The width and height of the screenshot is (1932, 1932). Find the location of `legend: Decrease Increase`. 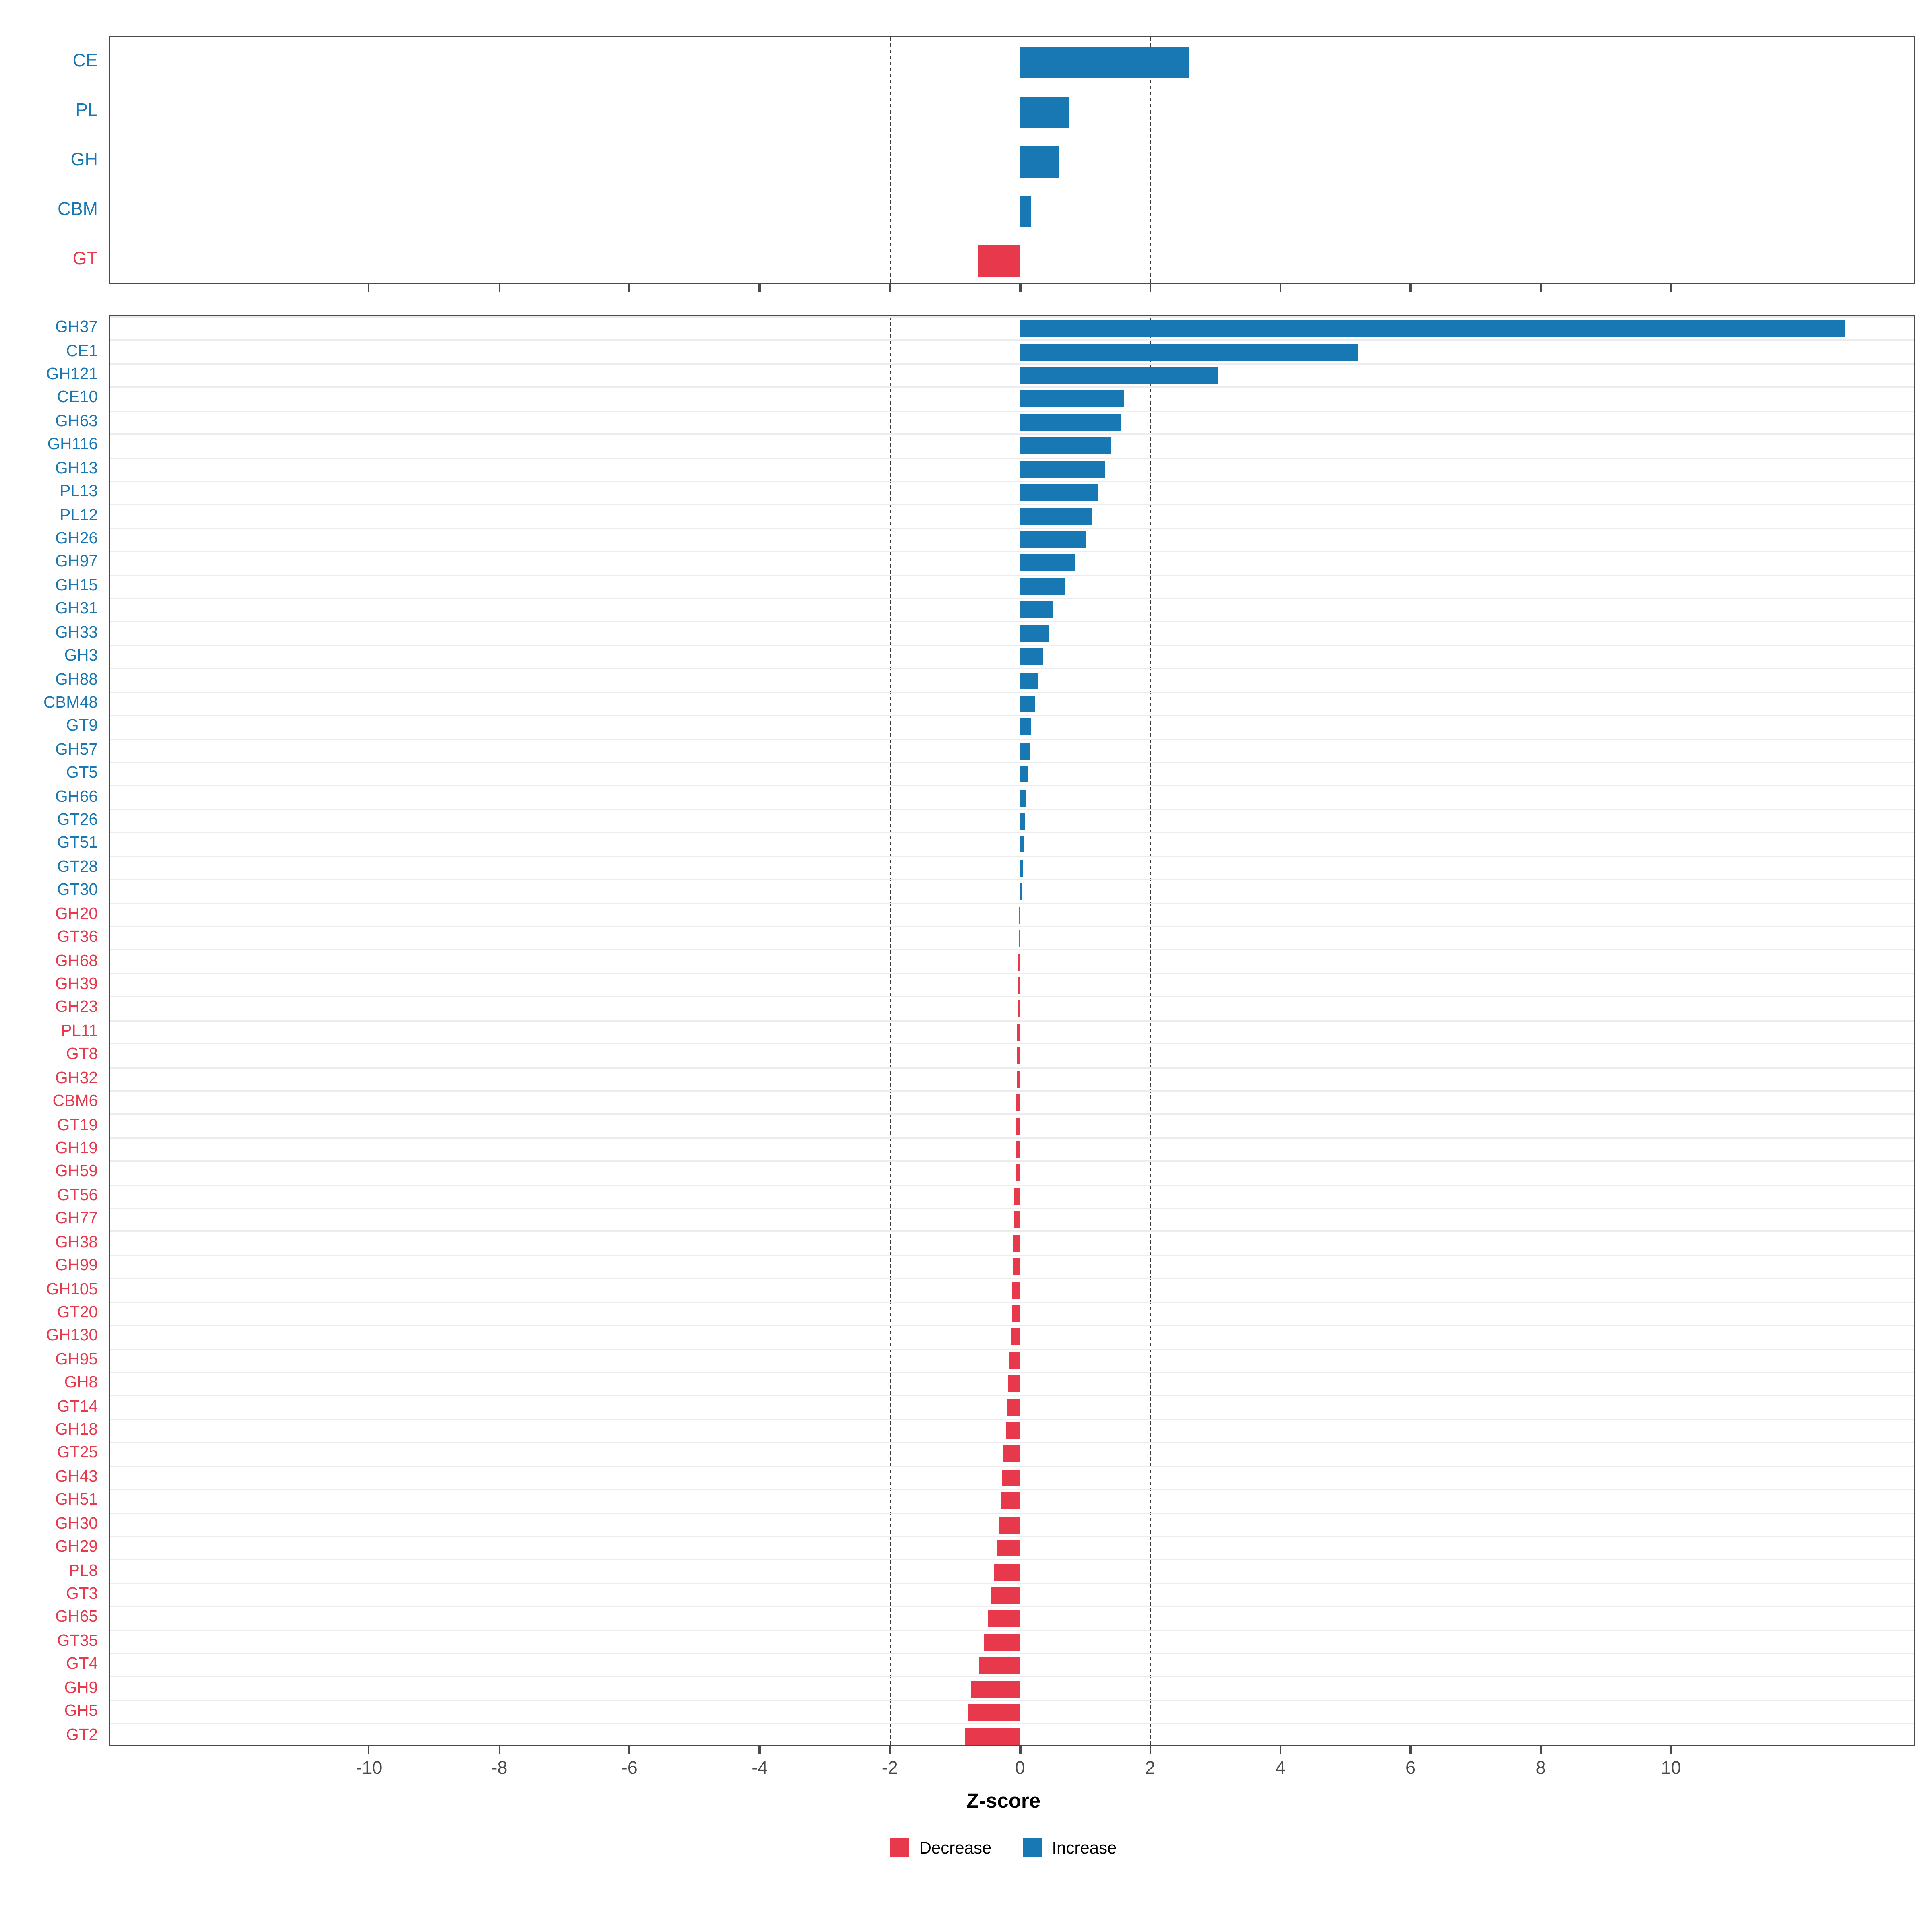

legend: Decrease Increase is located at coordinates (957, 1848).